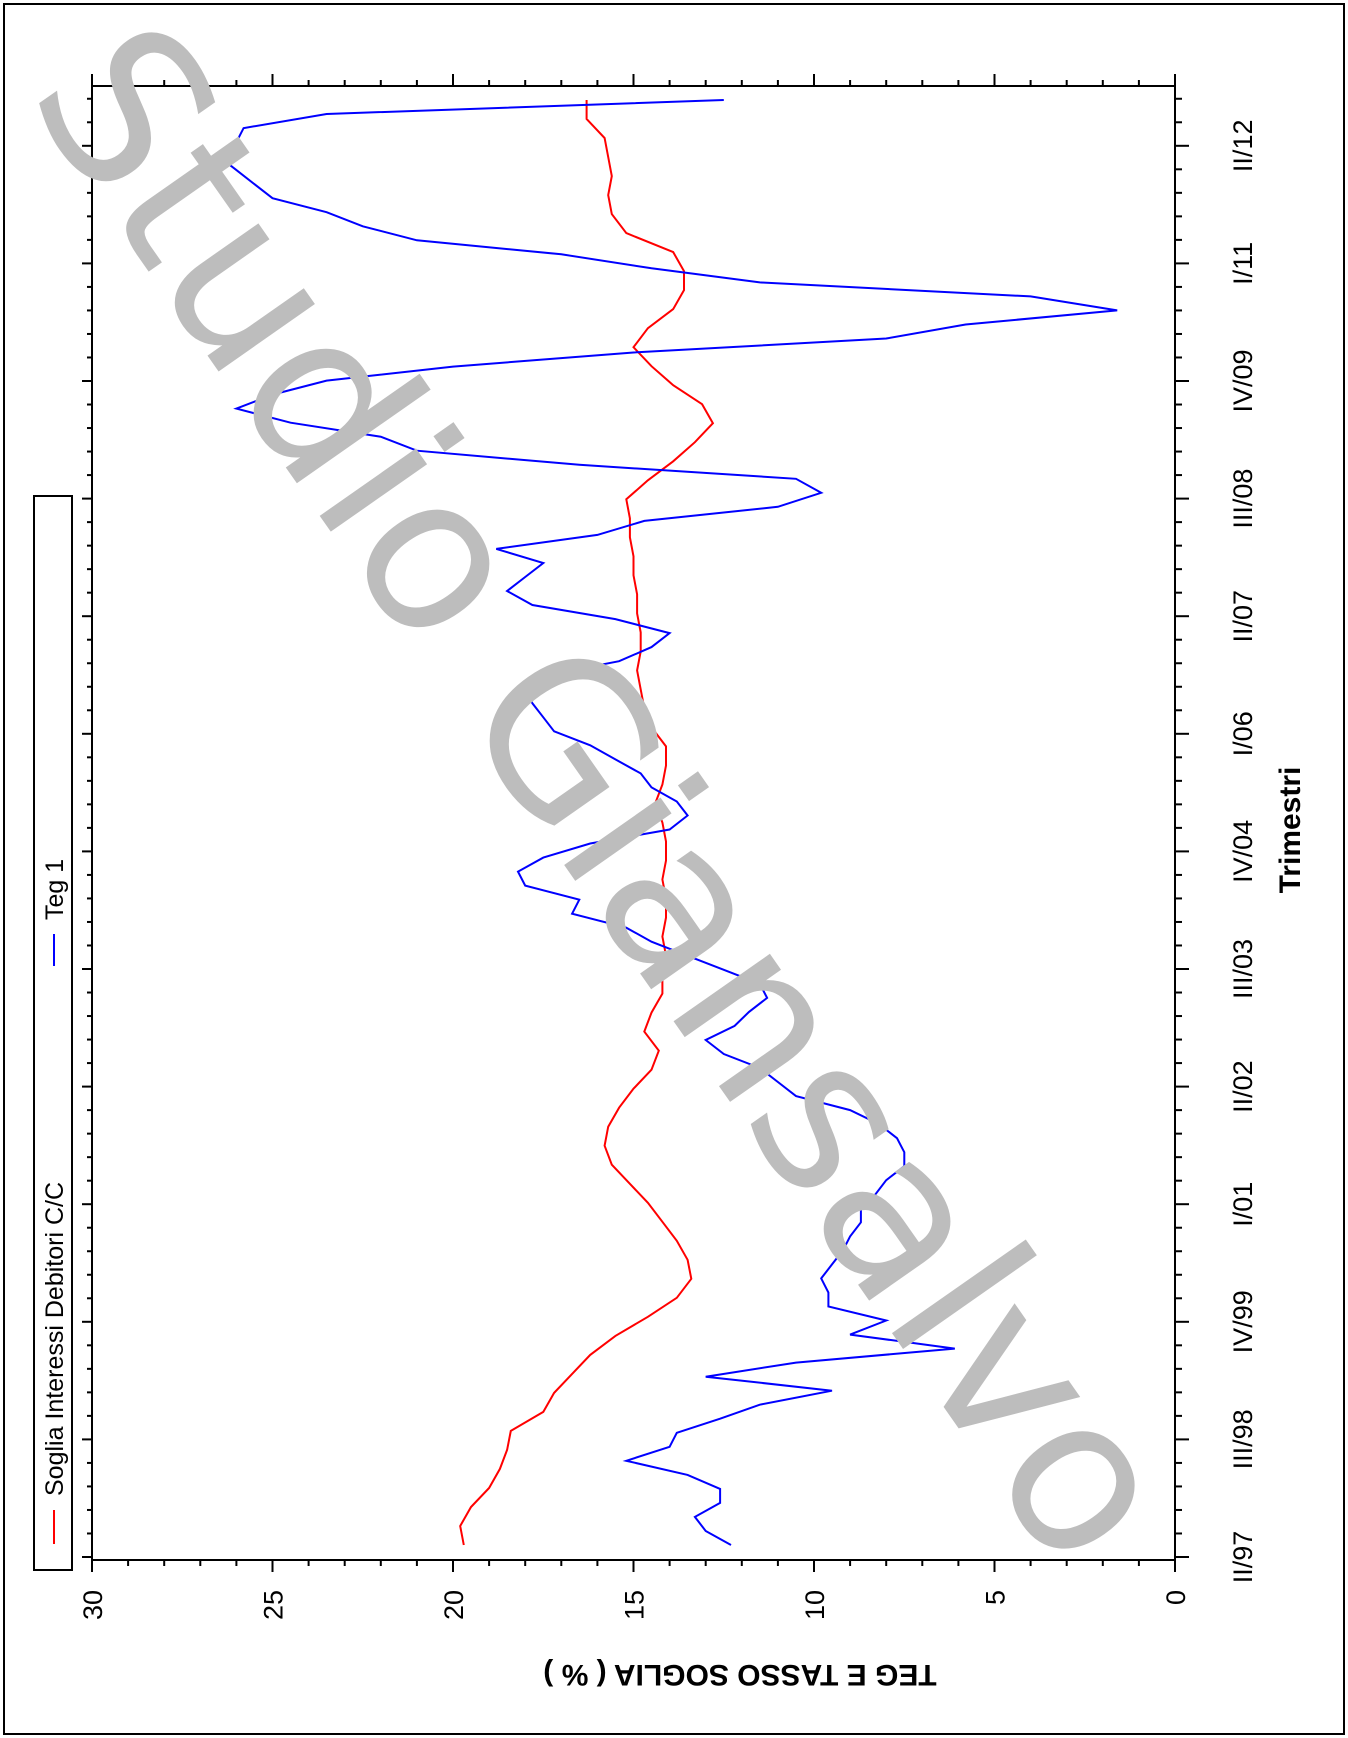  I want to click on x-tick-label: III/03, so click(1243, 969).